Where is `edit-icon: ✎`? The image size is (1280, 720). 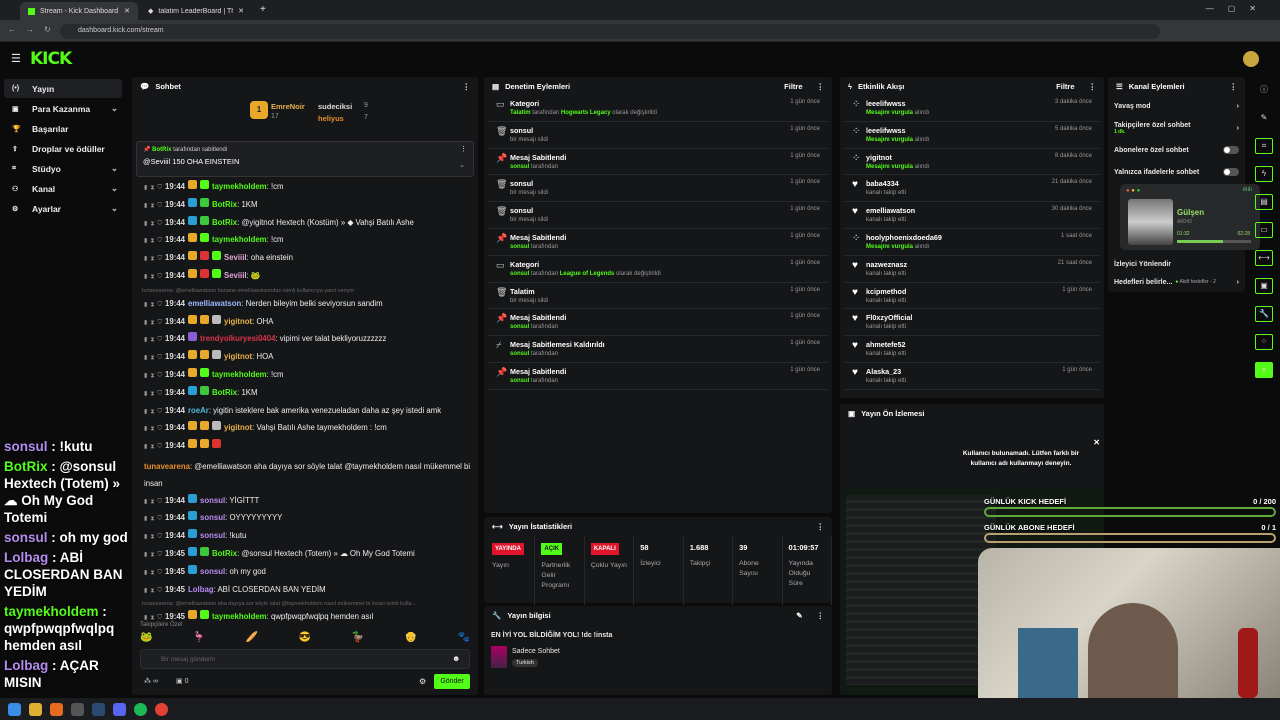
edit-icon: ✎ is located at coordinates (799, 615).